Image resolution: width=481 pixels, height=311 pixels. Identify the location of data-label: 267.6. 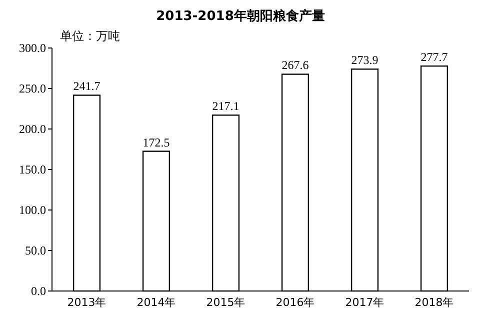
(295, 65).